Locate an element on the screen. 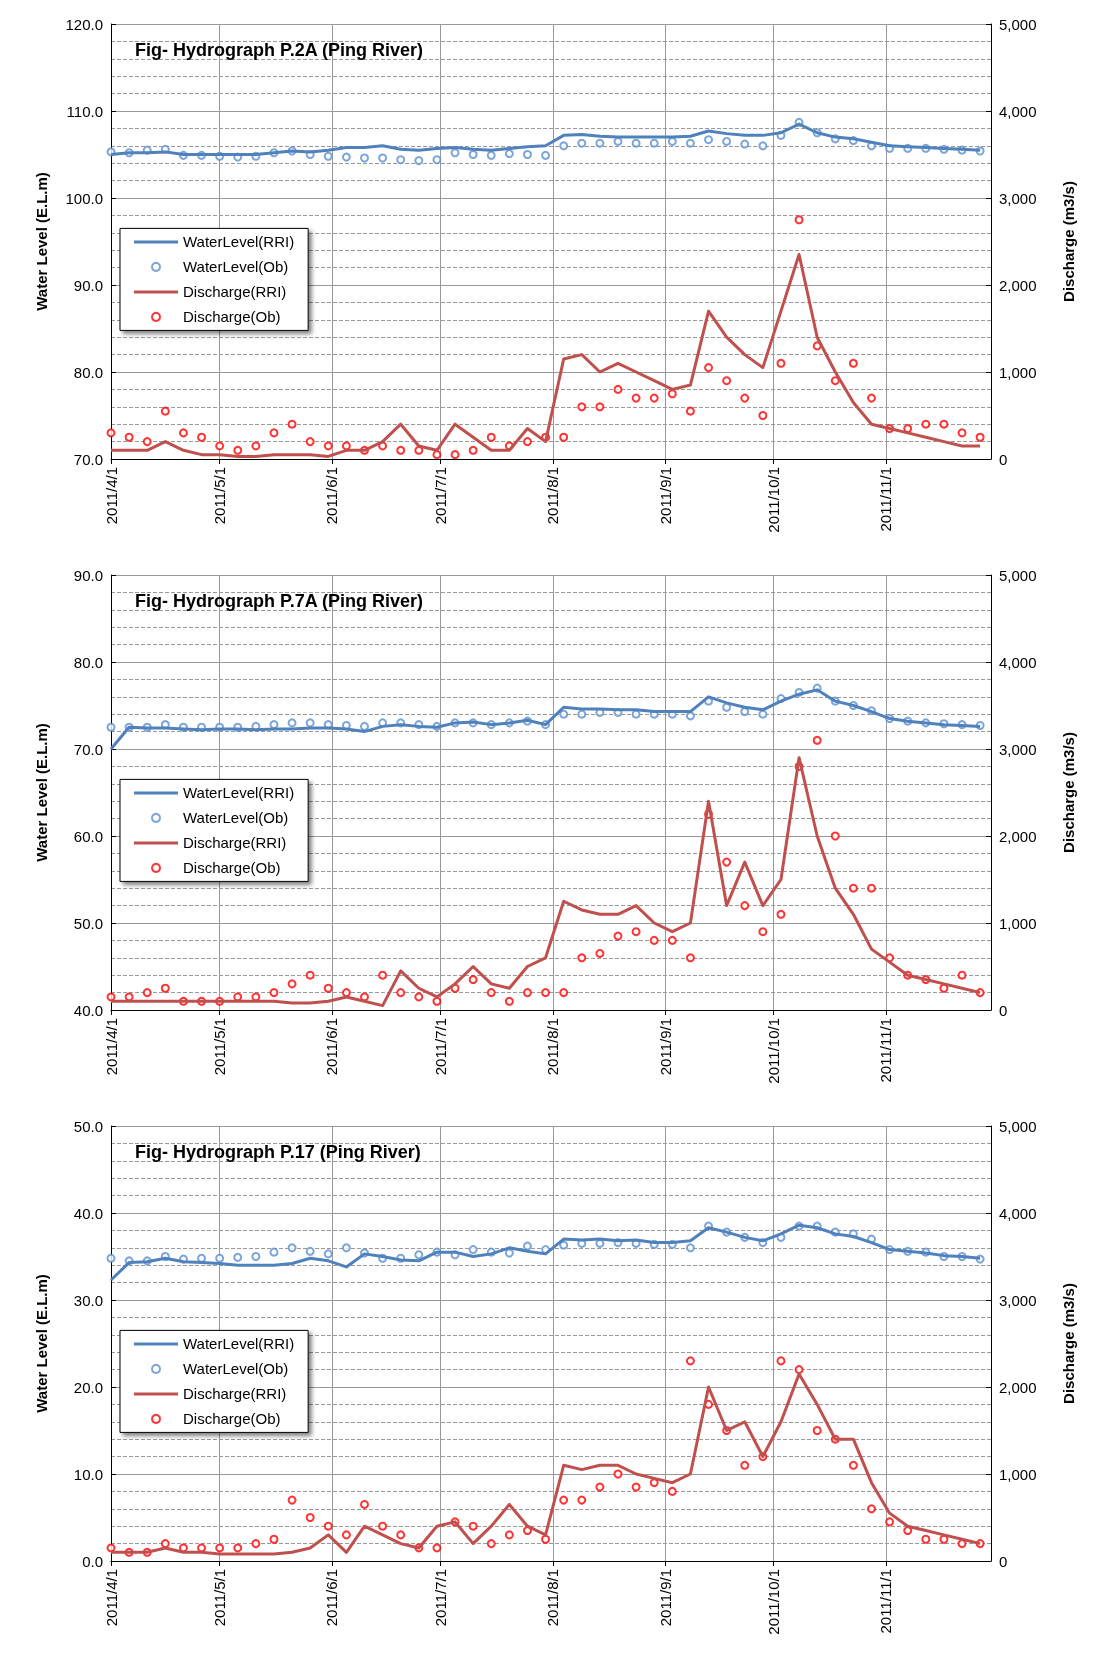 This screenshot has width=1099, height=1670. y-tick-label: 60.0 is located at coordinates (88, 836).